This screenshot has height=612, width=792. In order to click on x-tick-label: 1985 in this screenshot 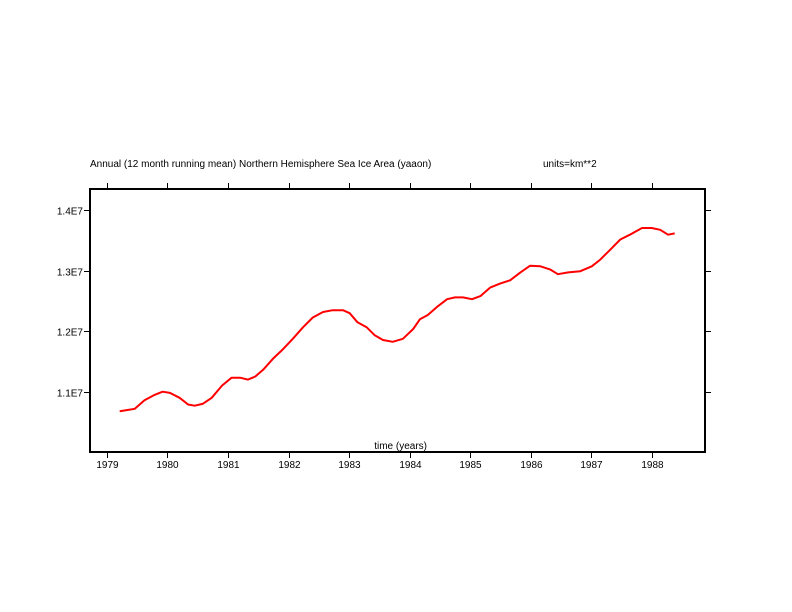, I will do `click(470, 465)`.